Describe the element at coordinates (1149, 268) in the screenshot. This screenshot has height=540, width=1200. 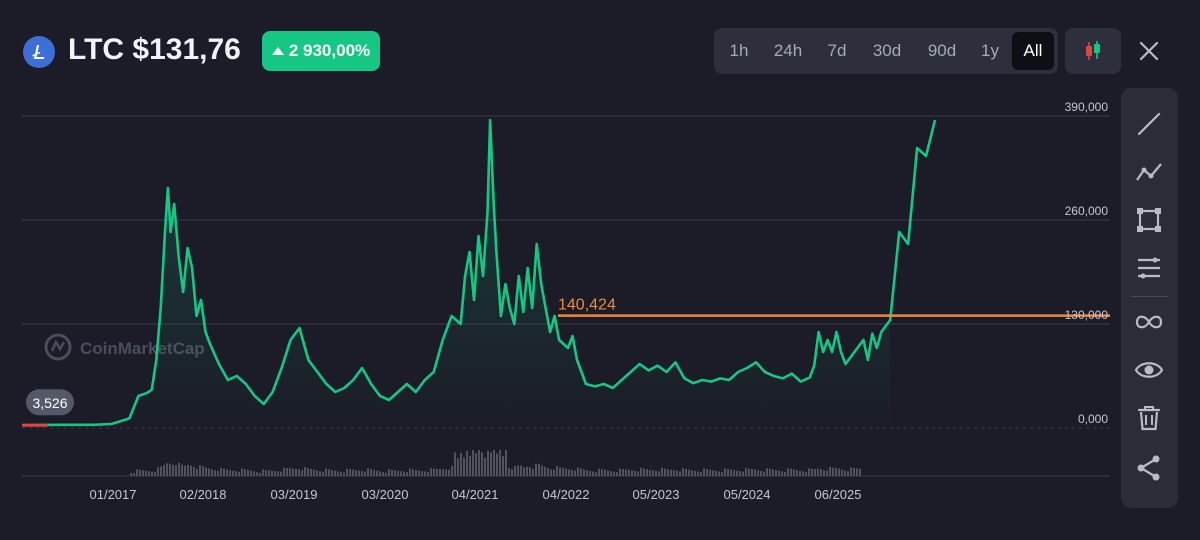
I see `fibonacci-tool-button` at that location.